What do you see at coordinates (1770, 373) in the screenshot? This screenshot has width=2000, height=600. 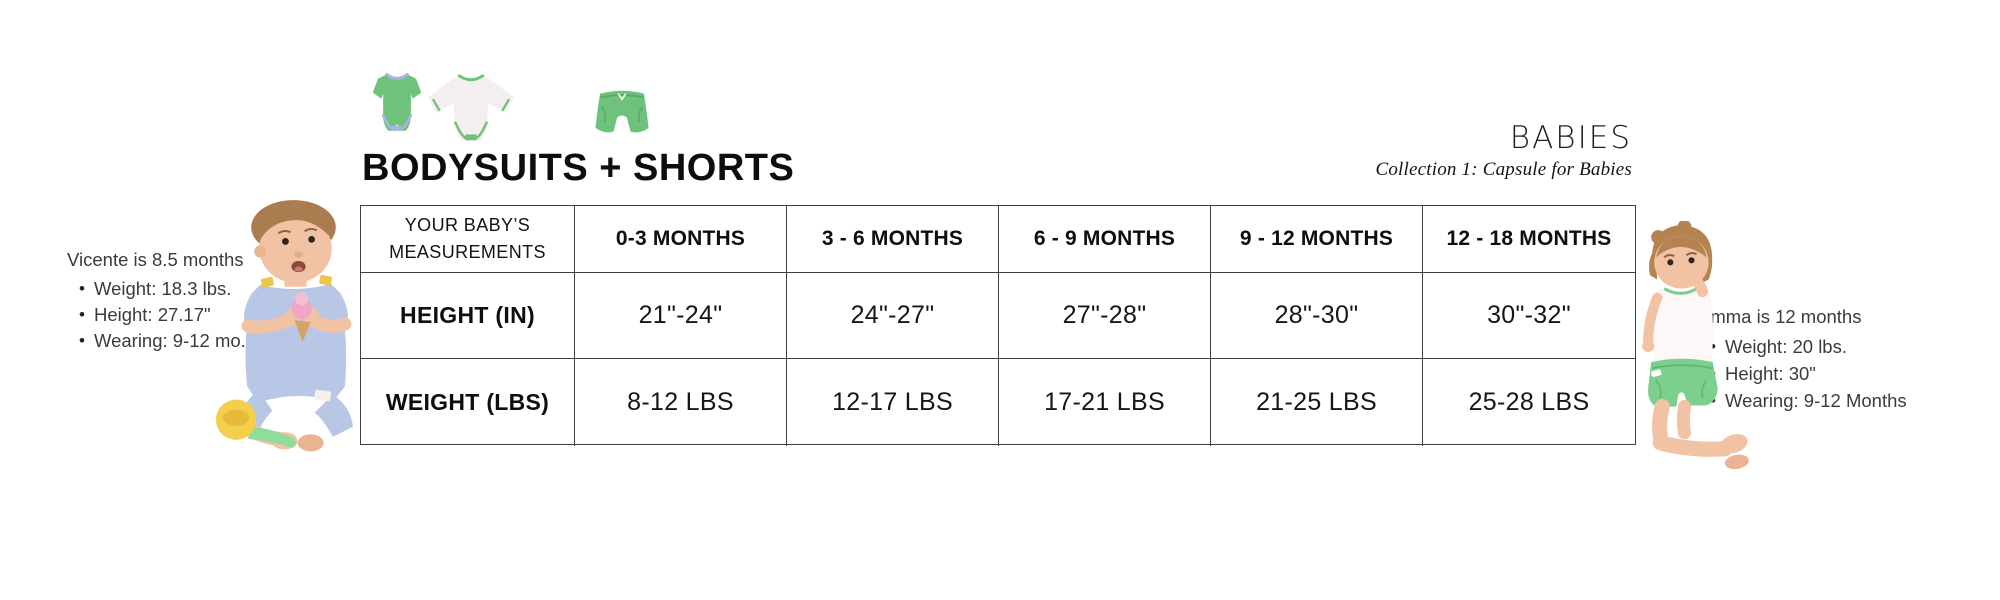 I see `right-model-height: Height: 30"` at bounding box center [1770, 373].